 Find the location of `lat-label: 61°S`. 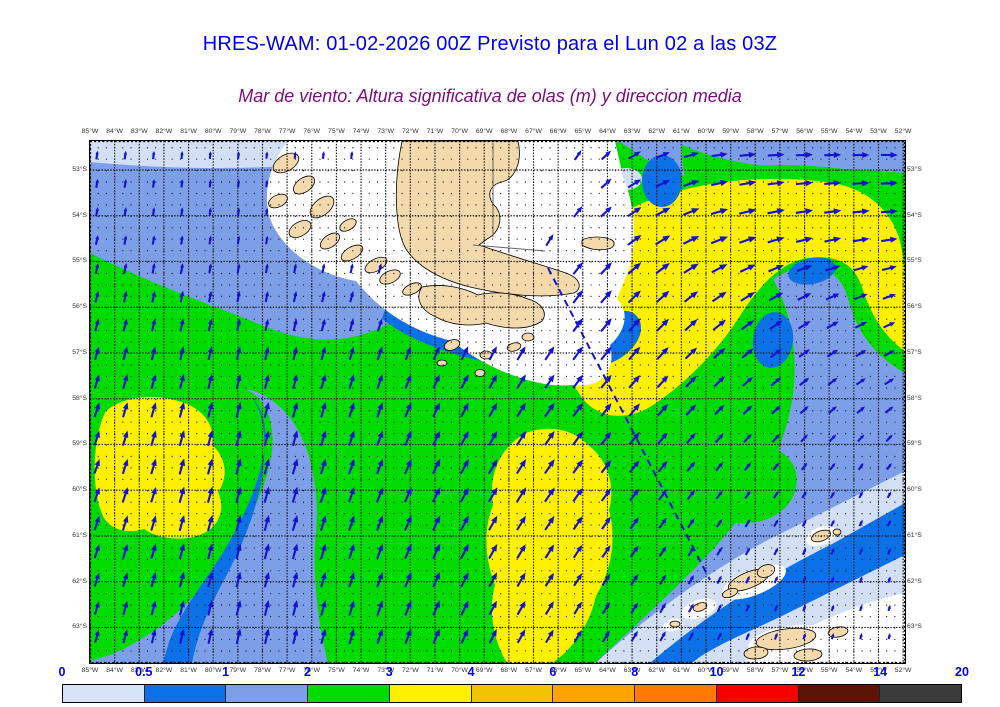

lat-label: 61°S is located at coordinates (914, 535).